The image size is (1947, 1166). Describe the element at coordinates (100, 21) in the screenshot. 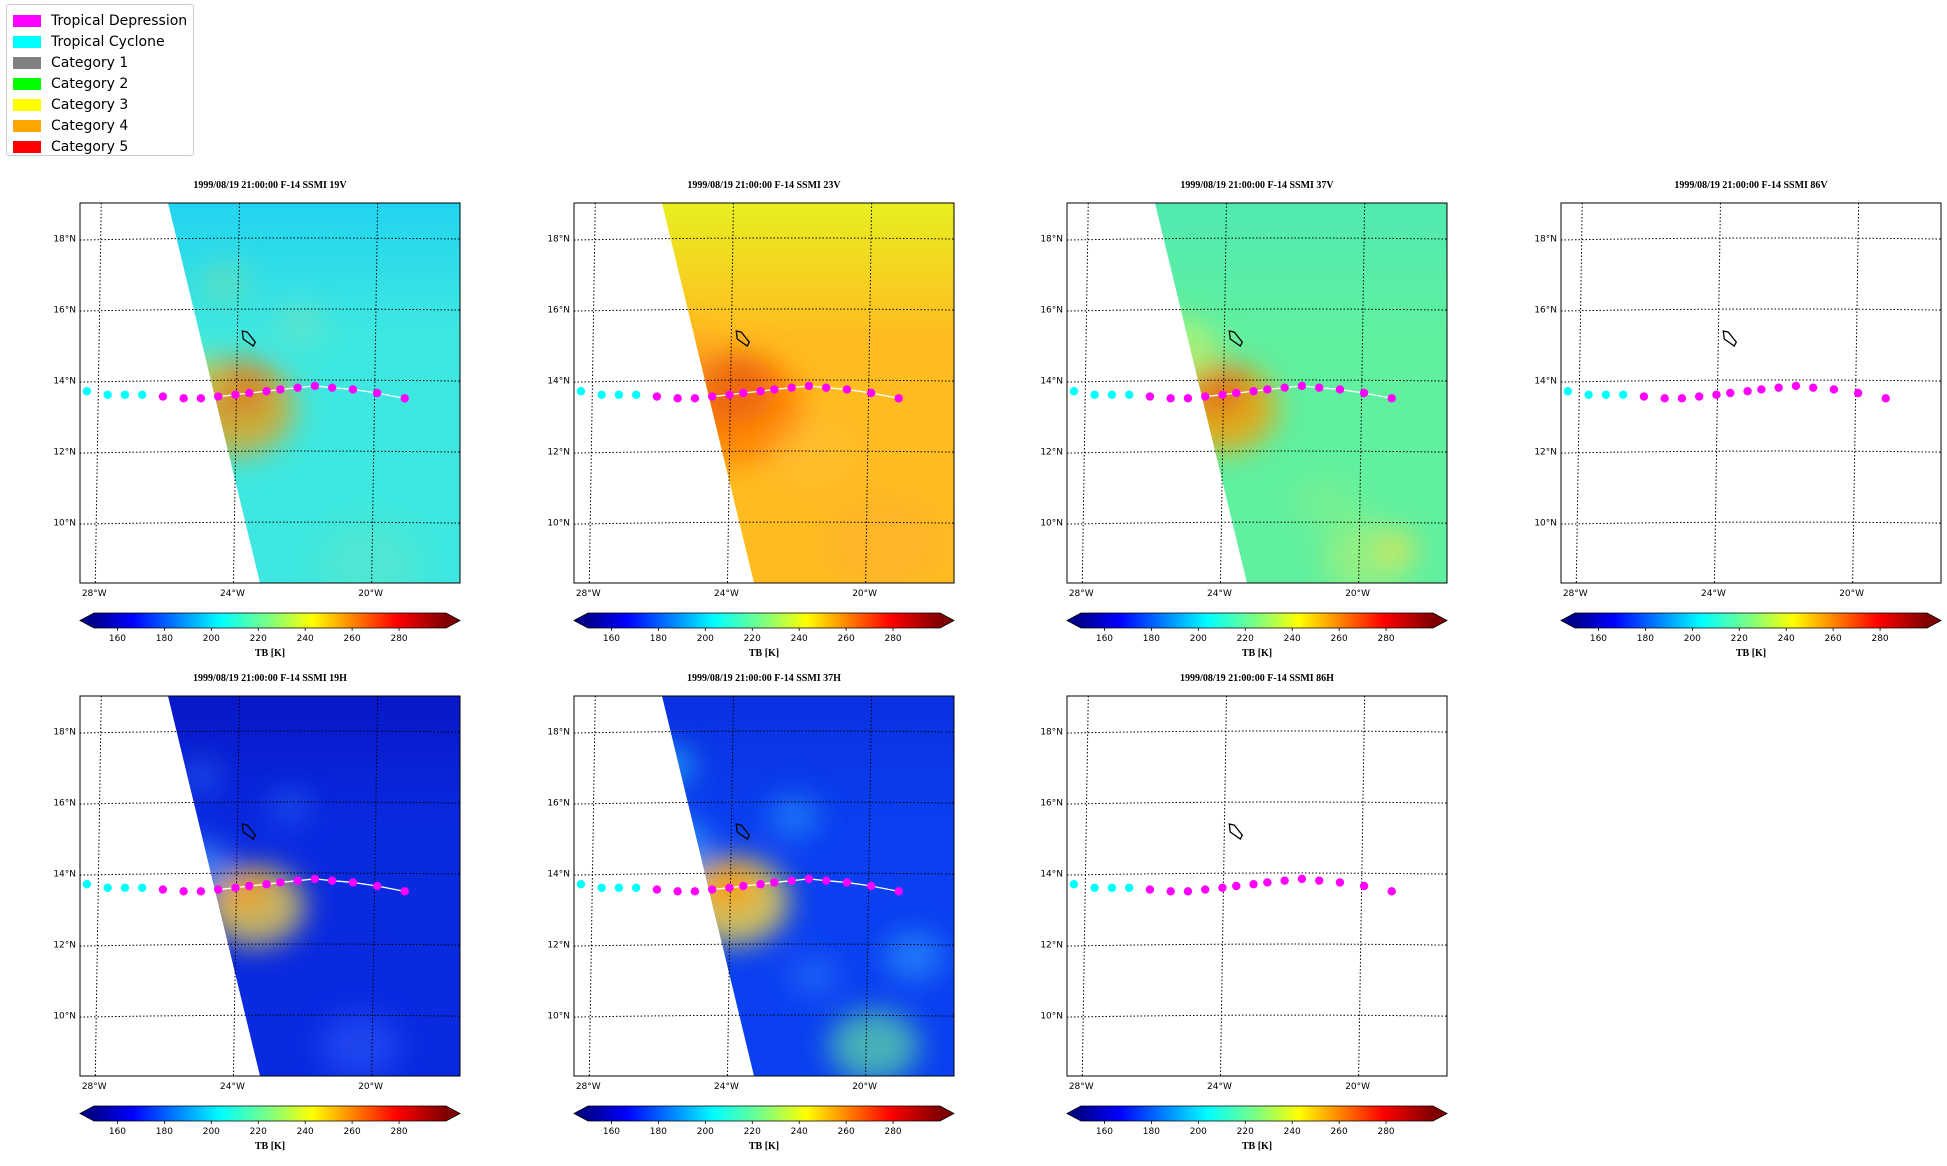

I see `legend-item: Tropical Depression` at that location.